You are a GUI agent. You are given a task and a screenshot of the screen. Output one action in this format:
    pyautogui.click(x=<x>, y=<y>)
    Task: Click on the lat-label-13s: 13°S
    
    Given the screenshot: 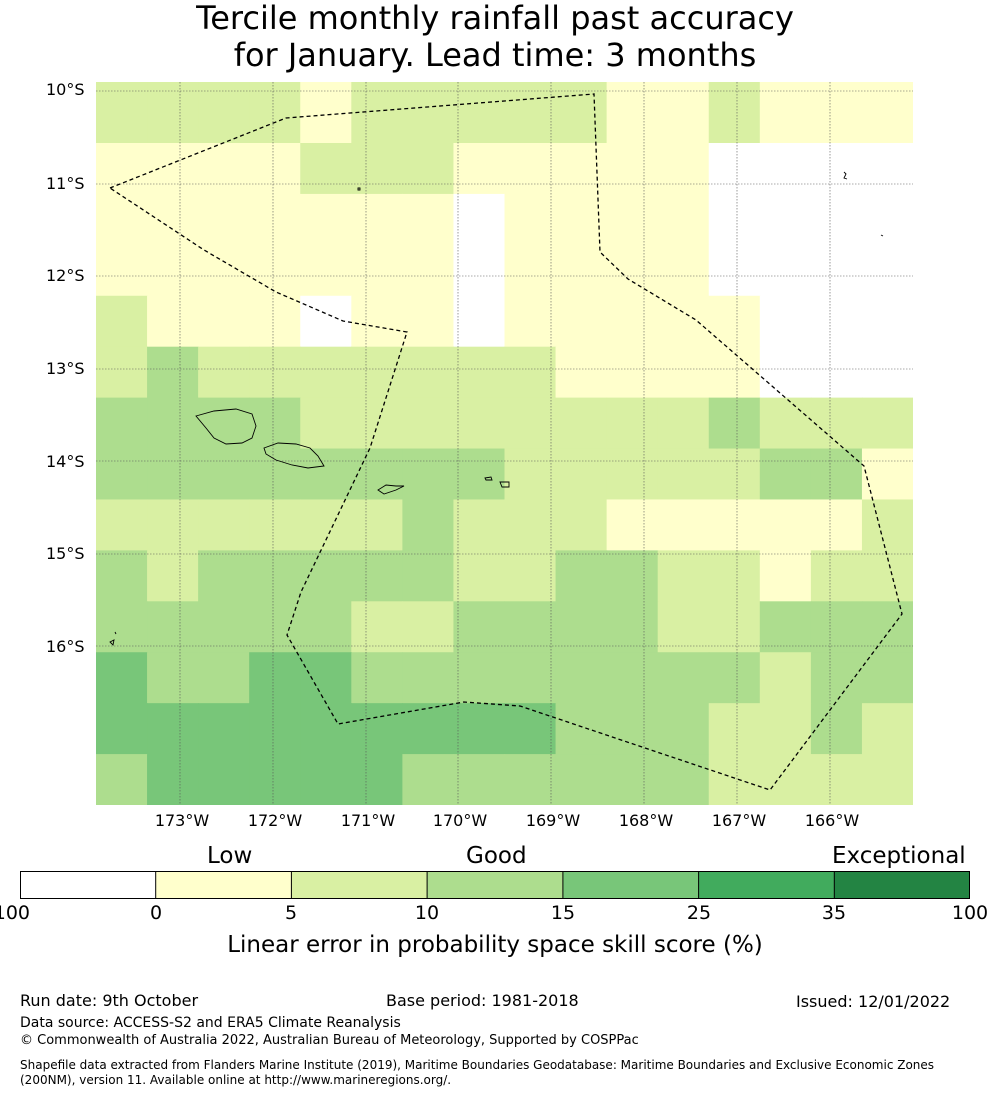 What is the action you would take?
    pyautogui.click(x=65, y=368)
    